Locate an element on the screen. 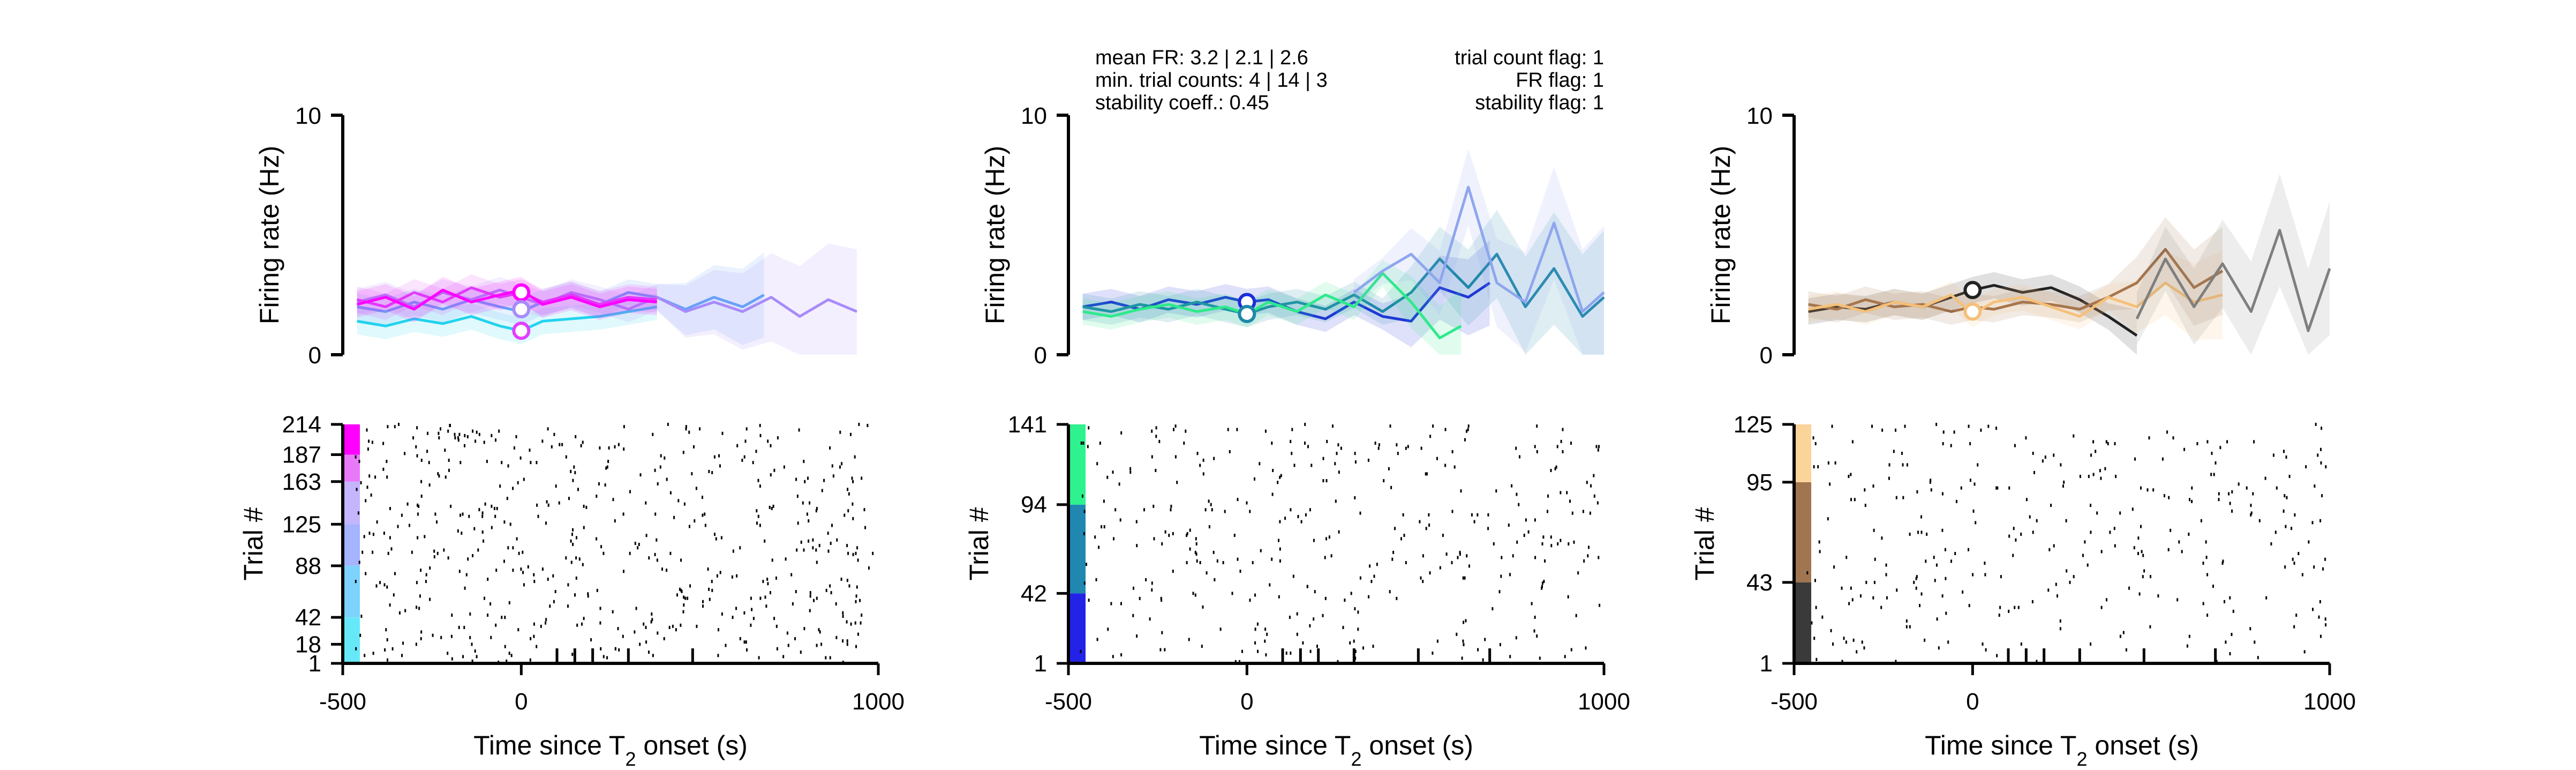 Image resolution: width=2576 pixels, height=770 pixels. raster-y-tick-label: 163 is located at coordinates (301, 482).